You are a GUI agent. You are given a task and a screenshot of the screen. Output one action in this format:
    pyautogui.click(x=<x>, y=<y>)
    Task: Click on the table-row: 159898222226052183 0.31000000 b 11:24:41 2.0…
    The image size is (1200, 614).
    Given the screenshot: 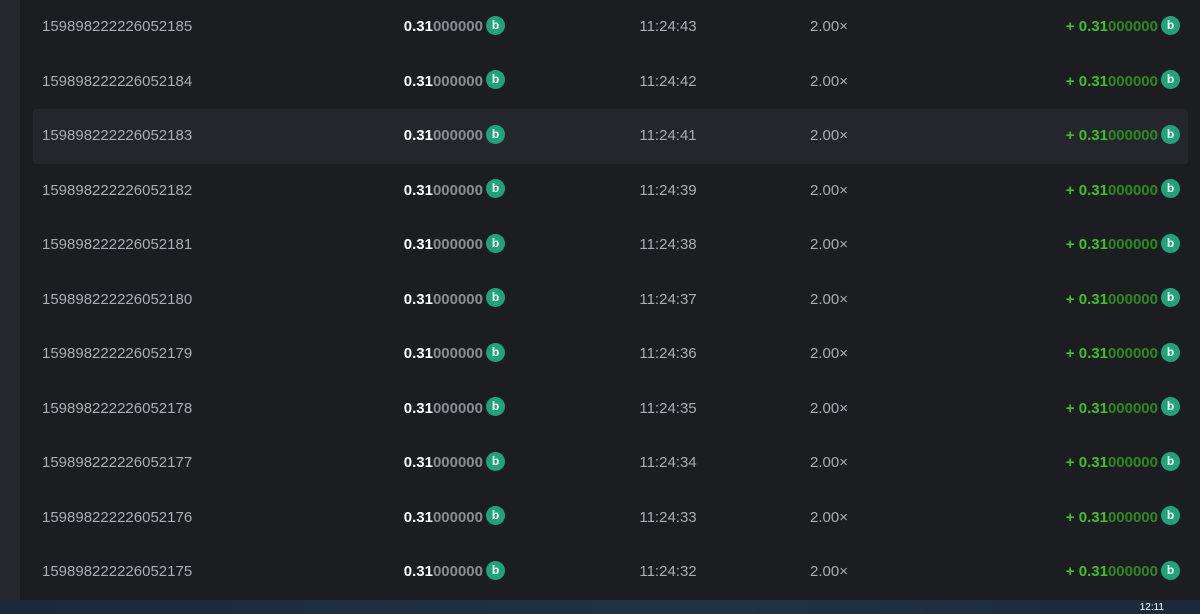 What is the action you would take?
    pyautogui.click(x=610, y=136)
    